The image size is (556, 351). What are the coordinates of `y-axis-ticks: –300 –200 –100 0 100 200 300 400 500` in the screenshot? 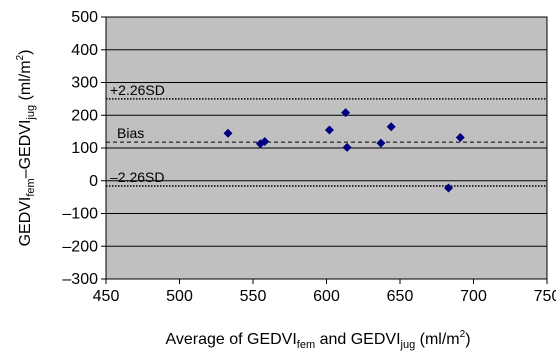 It's located at (84, 148).